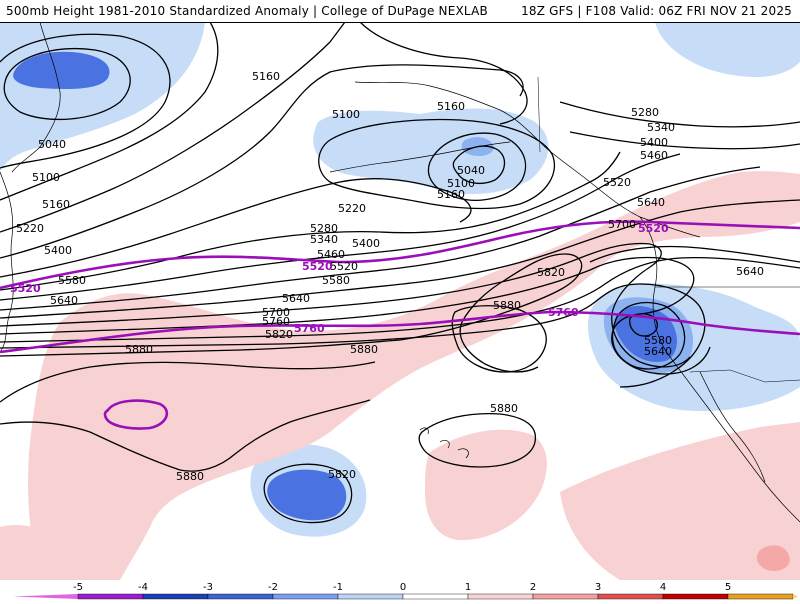 The width and height of the screenshot is (800, 604). What do you see at coordinates (533, 587) in the screenshot?
I see `colorbar-tick-label: 2` at bounding box center [533, 587].